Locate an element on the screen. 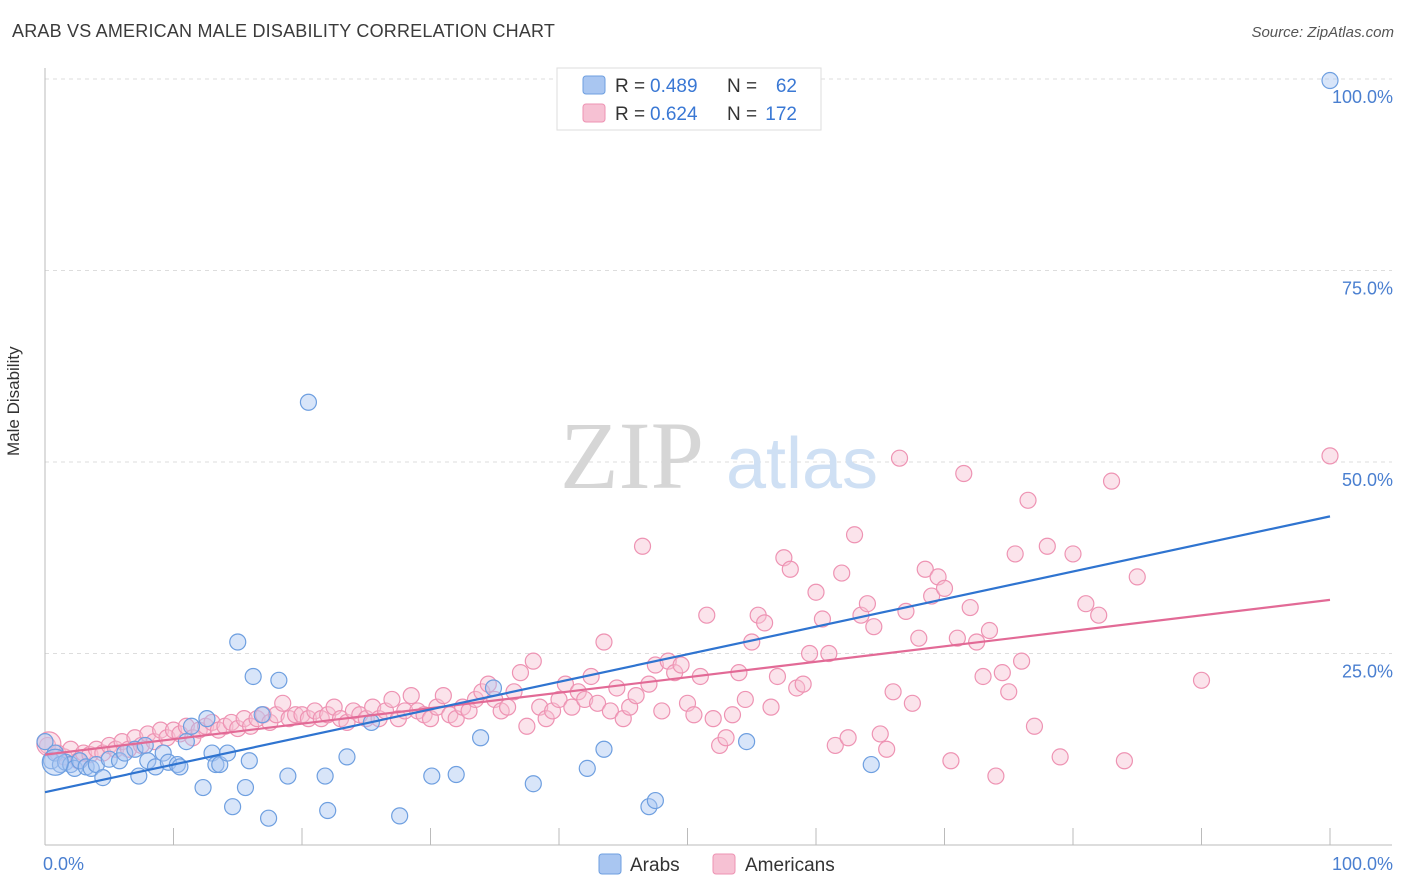  x-tick-label-max: 100.0% is located at coordinates (1362, 864).